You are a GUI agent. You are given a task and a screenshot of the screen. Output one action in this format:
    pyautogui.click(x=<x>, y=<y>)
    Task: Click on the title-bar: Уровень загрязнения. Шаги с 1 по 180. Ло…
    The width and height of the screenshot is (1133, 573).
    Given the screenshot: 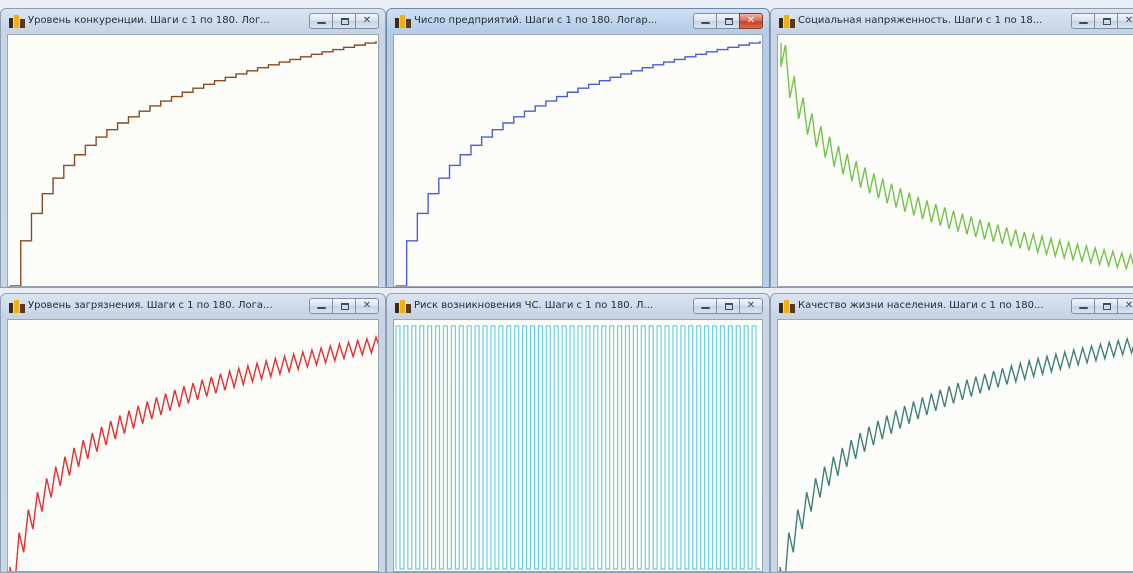 What is the action you would take?
    pyautogui.click(x=193, y=306)
    